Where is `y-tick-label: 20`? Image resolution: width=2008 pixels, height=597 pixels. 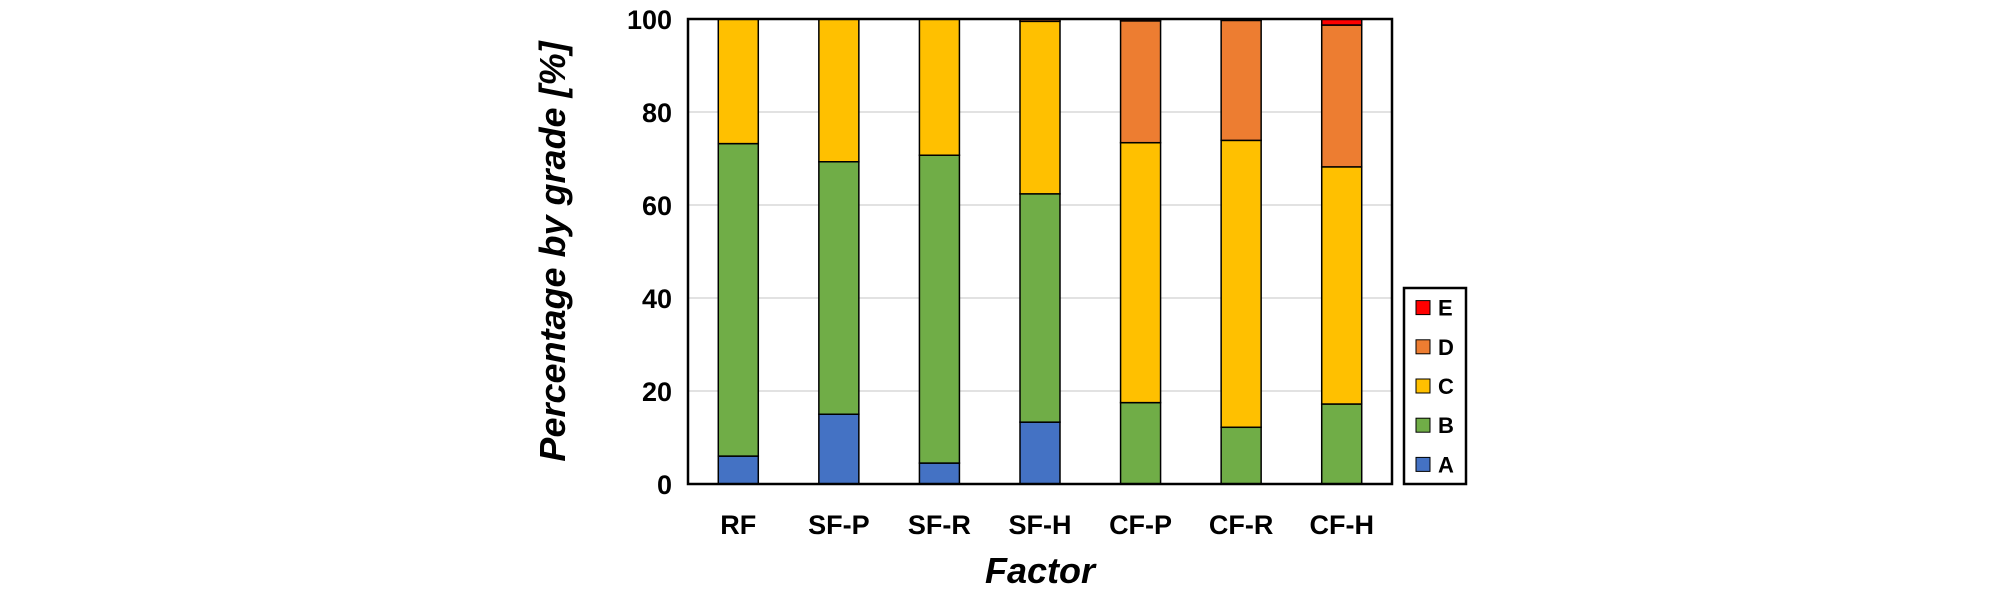 y-tick-label: 20 is located at coordinates (657, 392).